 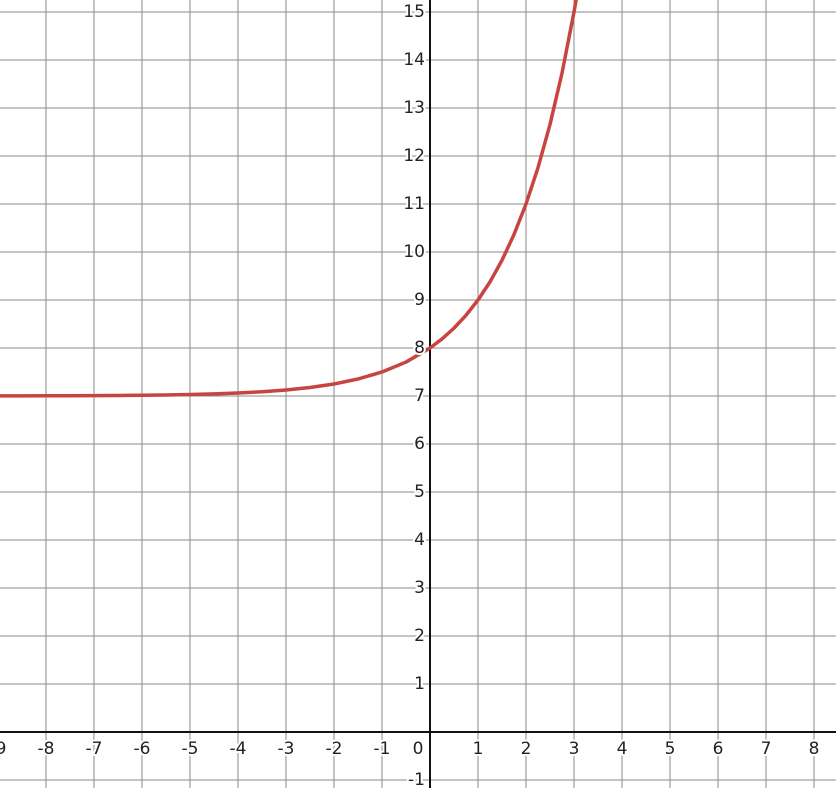 I want to click on y-tick-label: 1, so click(x=419, y=684).